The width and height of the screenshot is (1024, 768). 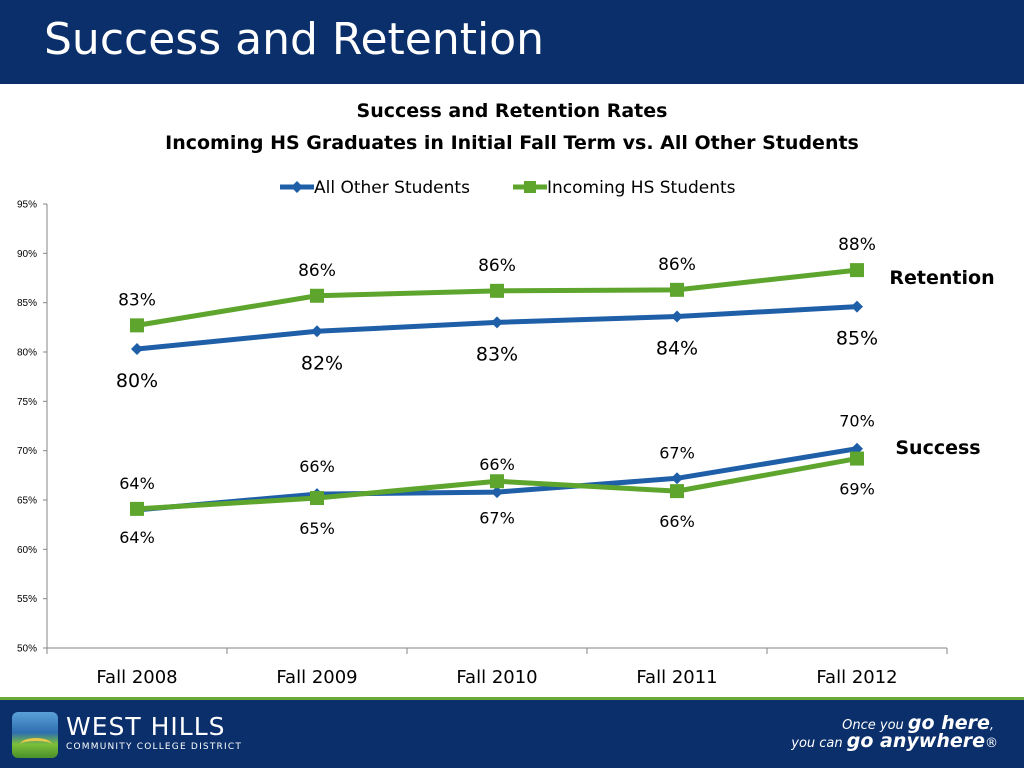 I want to click on y-tick-label: 55%, so click(x=27, y=599).